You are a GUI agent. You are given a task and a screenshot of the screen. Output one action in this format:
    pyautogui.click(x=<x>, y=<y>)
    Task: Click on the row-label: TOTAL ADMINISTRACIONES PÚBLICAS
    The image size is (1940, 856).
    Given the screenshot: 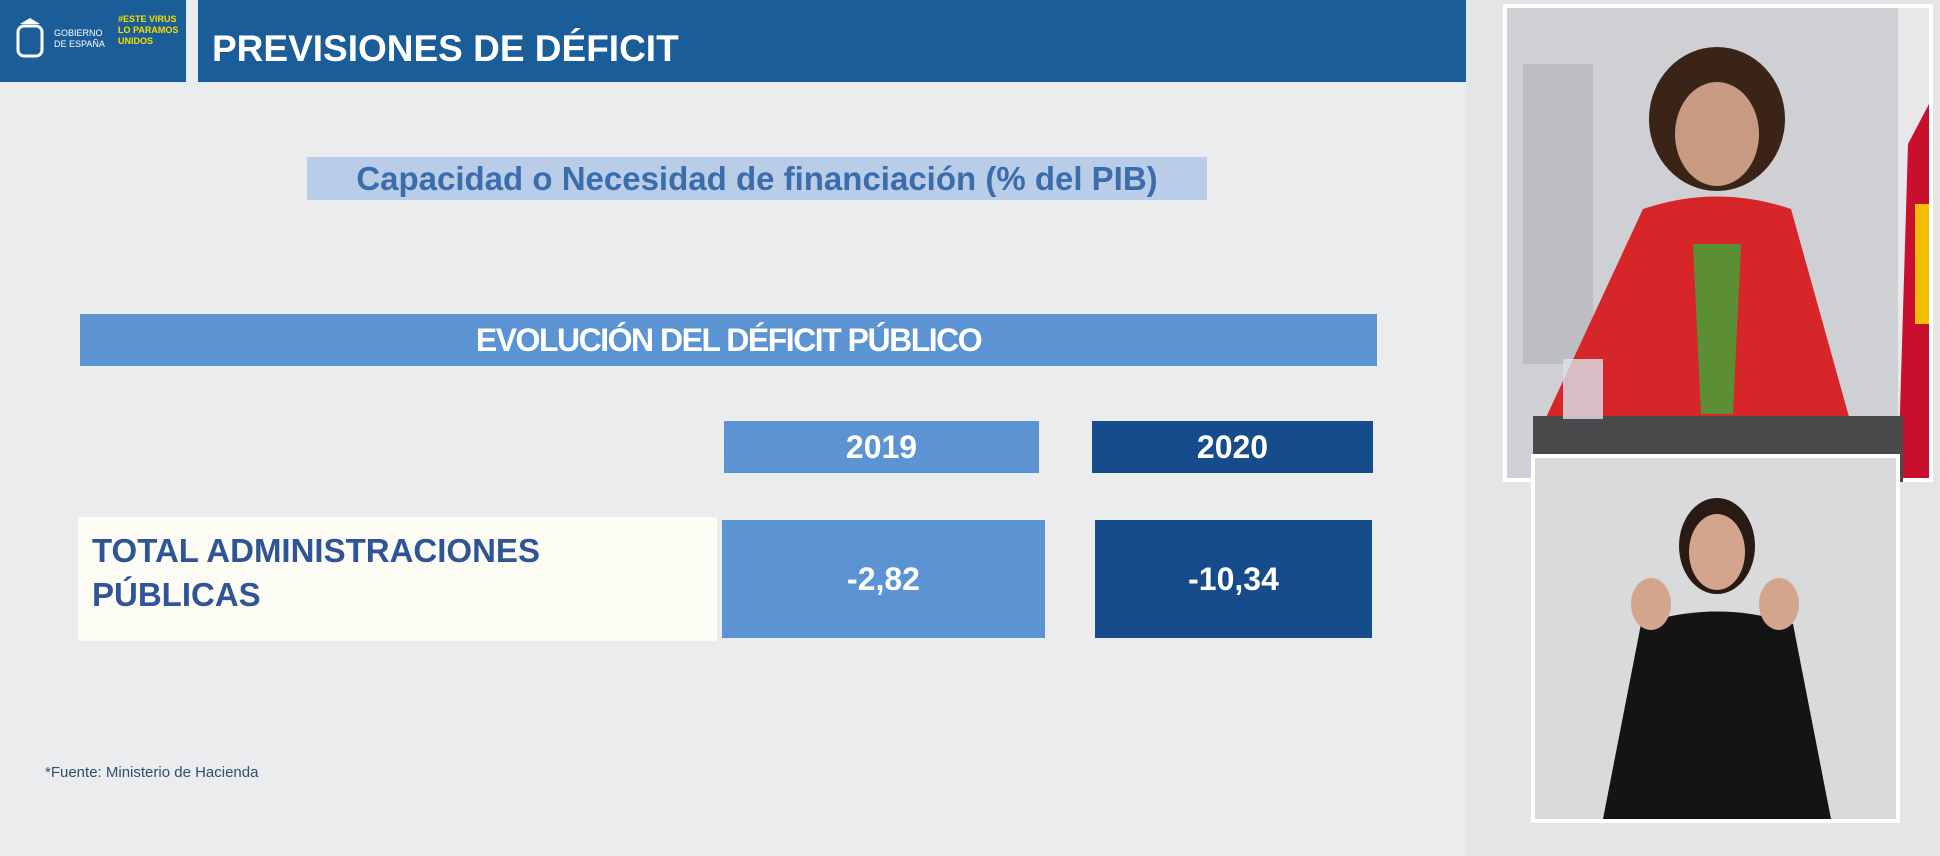 What is the action you would take?
    pyautogui.click(x=397, y=579)
    